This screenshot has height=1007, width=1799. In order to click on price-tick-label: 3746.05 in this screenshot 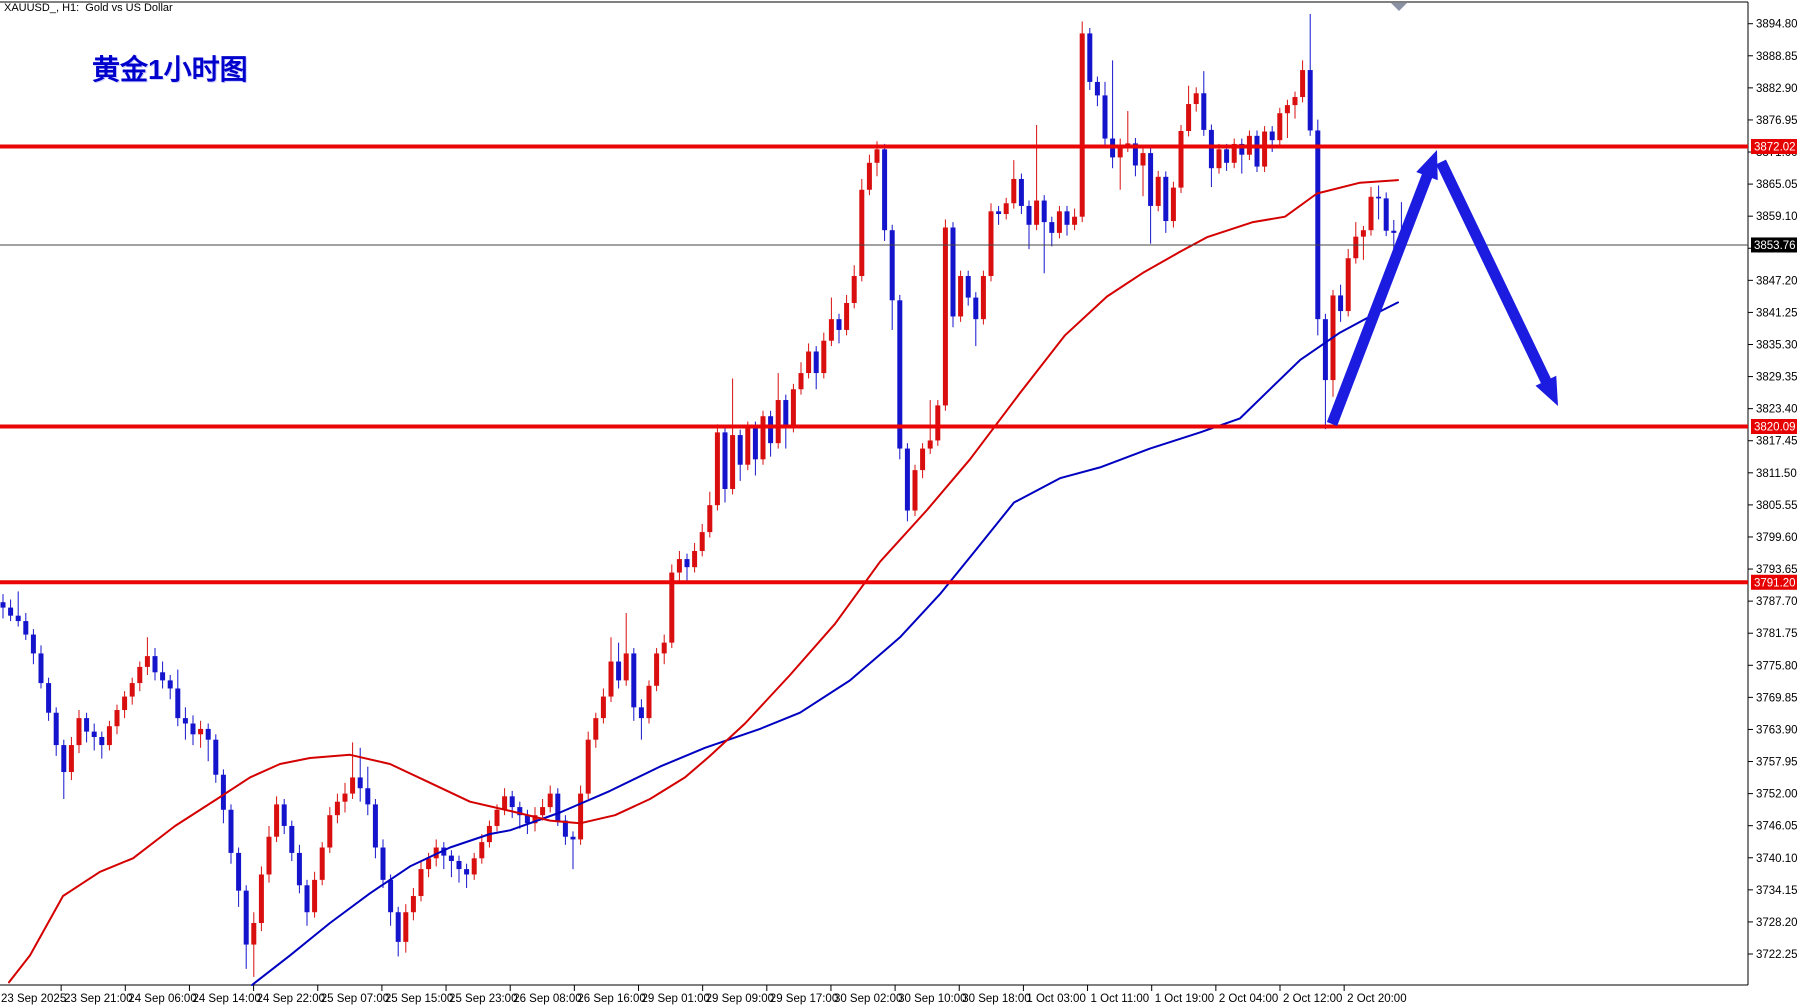, I will do `click(1777, 827)`.